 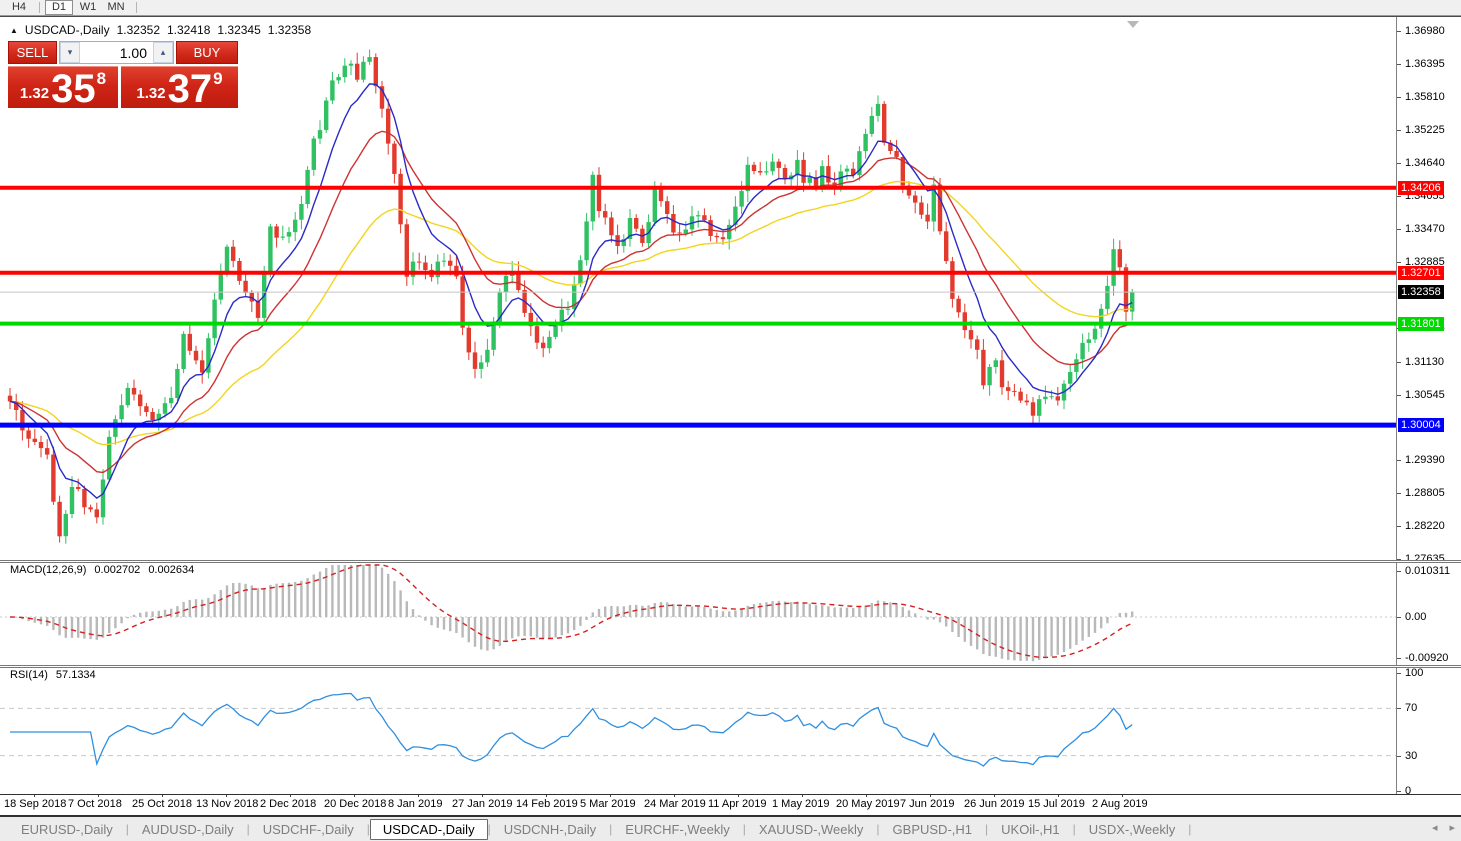 What do you see at coordinates (1425, 395) in the screenshot?
I see `price-tick-label: 1.30545` at bounding box center [1425, 395].